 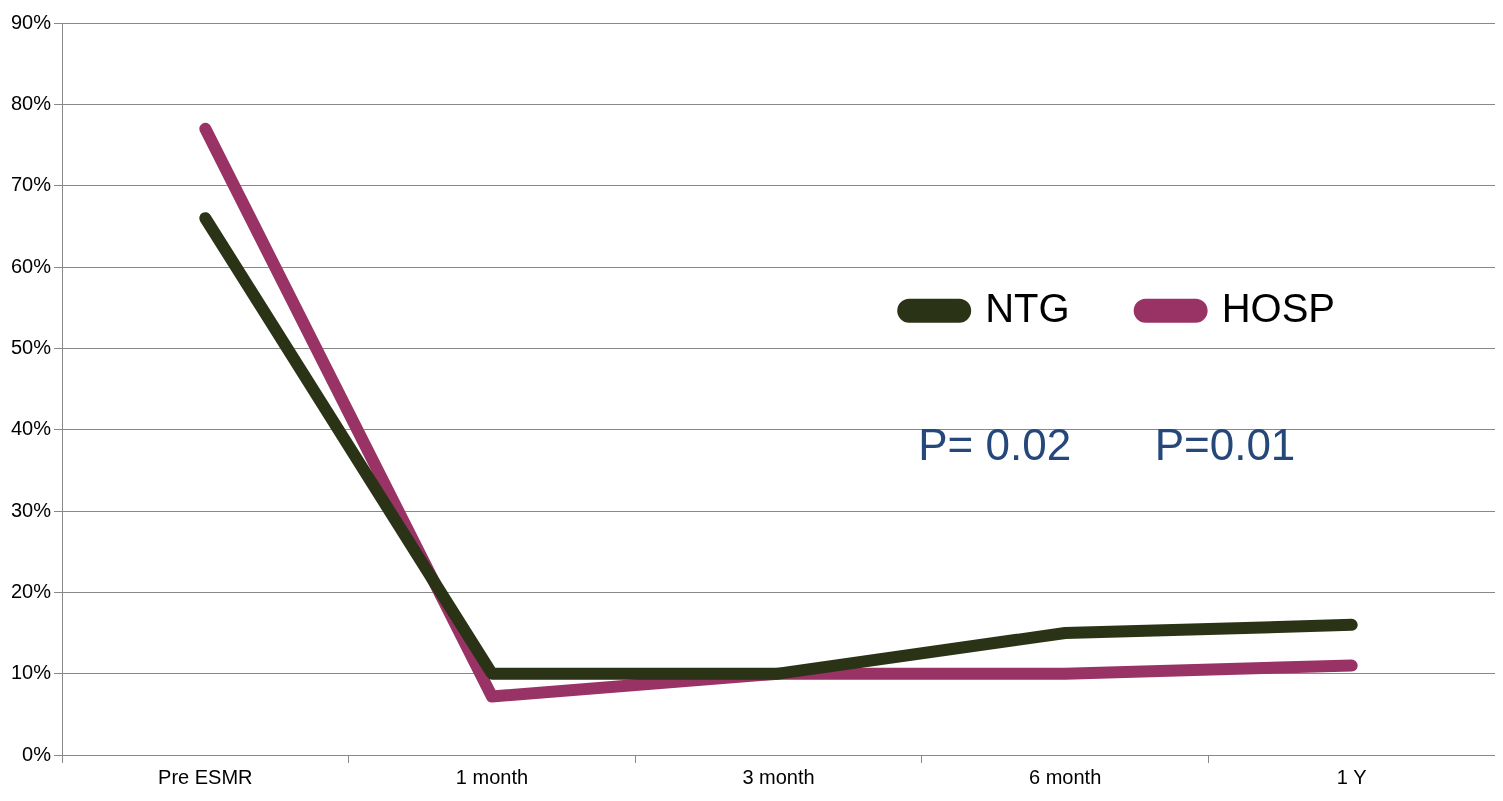 I want to click on legend-label: HOSP, so click(x=1278, y=307).